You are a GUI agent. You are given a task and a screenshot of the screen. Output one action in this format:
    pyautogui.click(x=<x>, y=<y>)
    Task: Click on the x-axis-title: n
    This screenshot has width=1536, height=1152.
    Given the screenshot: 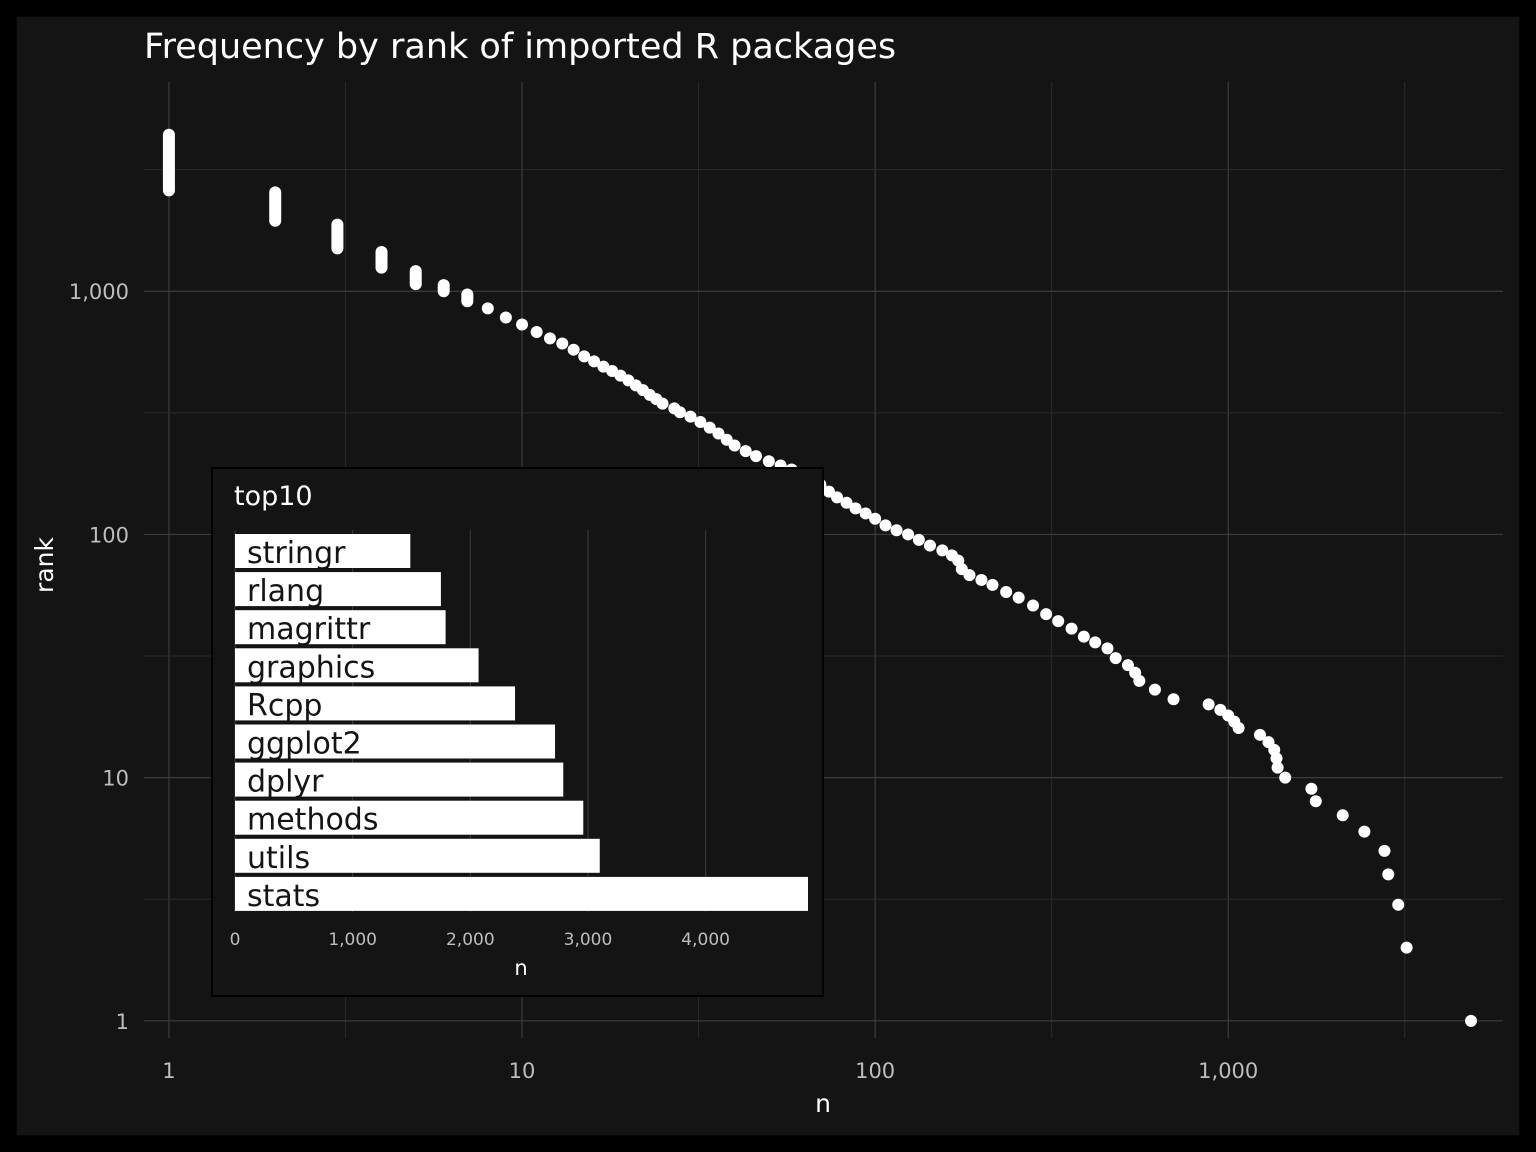 What is the action you would take?
    pyautogui.click(x=823, y=1103)
    